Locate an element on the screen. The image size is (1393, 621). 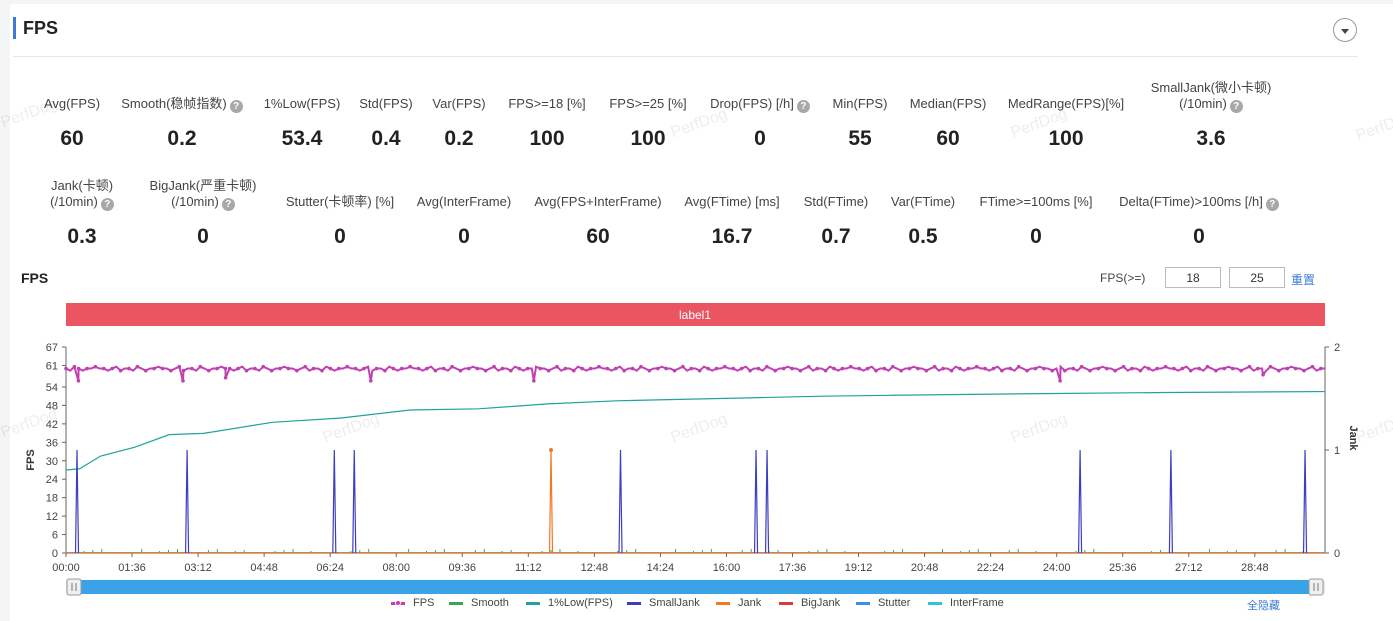
y-tick-label: 6 is located at coordinates (55, 536).